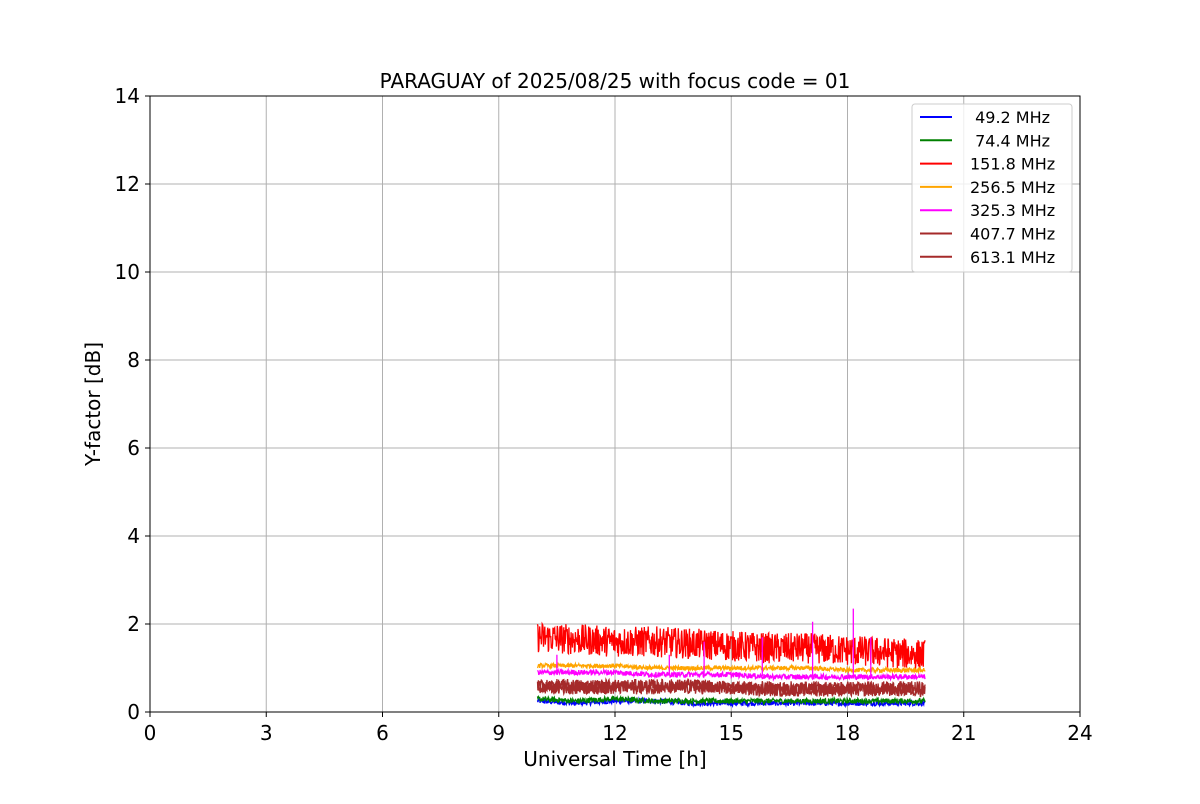 Image resolution: width=1200 pixels, height=804 pixels. What do you see at coordinates (1012, 234) in the screenshot?
I see `legend-label: 407.7 MHz` at bounding box center [1012, 234].